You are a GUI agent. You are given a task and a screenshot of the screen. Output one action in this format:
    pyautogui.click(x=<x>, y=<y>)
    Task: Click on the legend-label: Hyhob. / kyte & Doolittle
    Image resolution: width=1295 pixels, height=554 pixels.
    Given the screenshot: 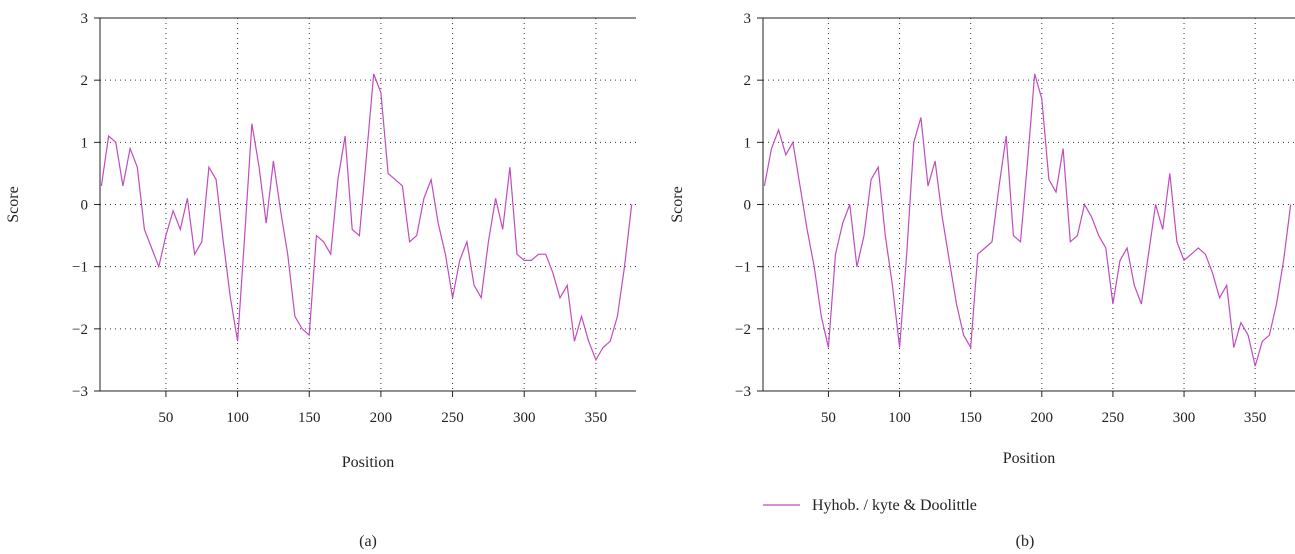 What is the action you would take?
    pyautogui.click(x=894, y=505)
    